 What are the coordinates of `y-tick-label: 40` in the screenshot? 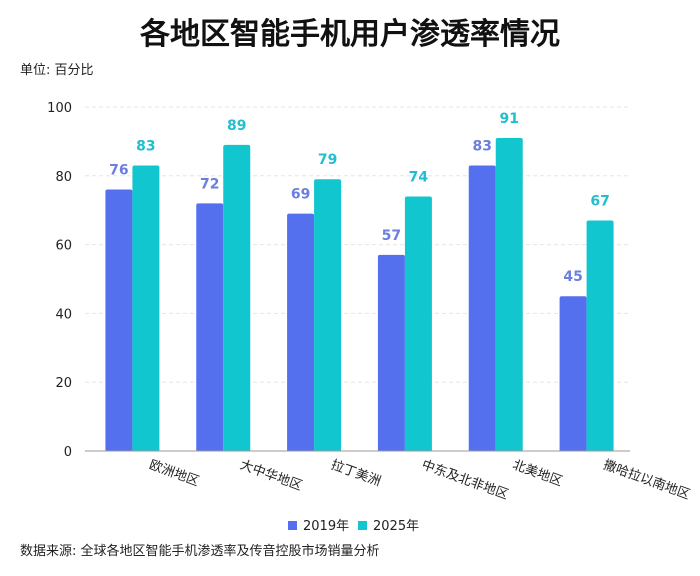 It's located at (63, 314).